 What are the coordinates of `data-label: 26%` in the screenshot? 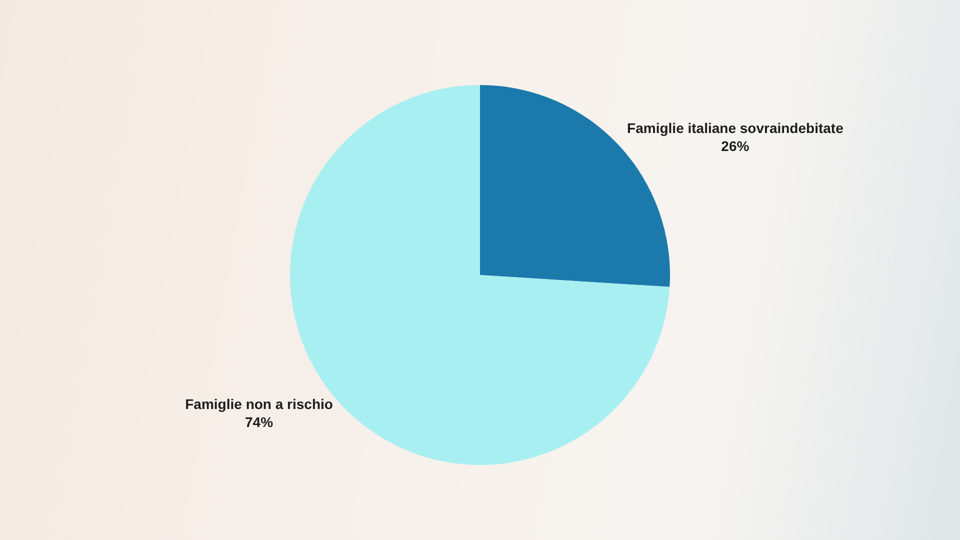 It's located at (735, 146).